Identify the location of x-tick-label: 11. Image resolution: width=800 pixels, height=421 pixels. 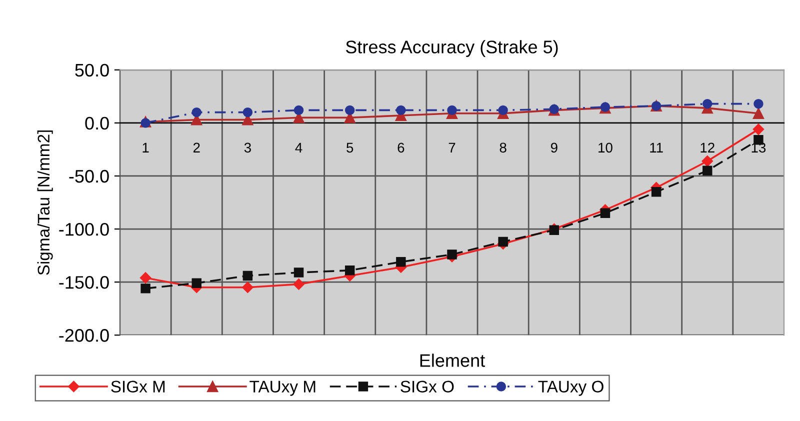
(656, 147).